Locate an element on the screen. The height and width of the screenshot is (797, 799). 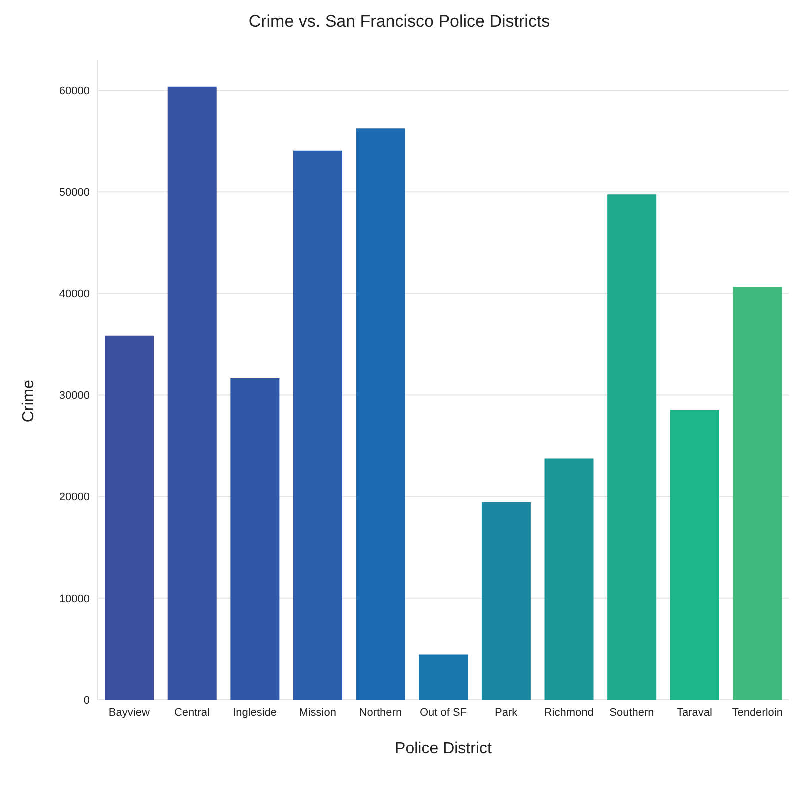
x-tick-label: Central is located at coordinates (192, 712).